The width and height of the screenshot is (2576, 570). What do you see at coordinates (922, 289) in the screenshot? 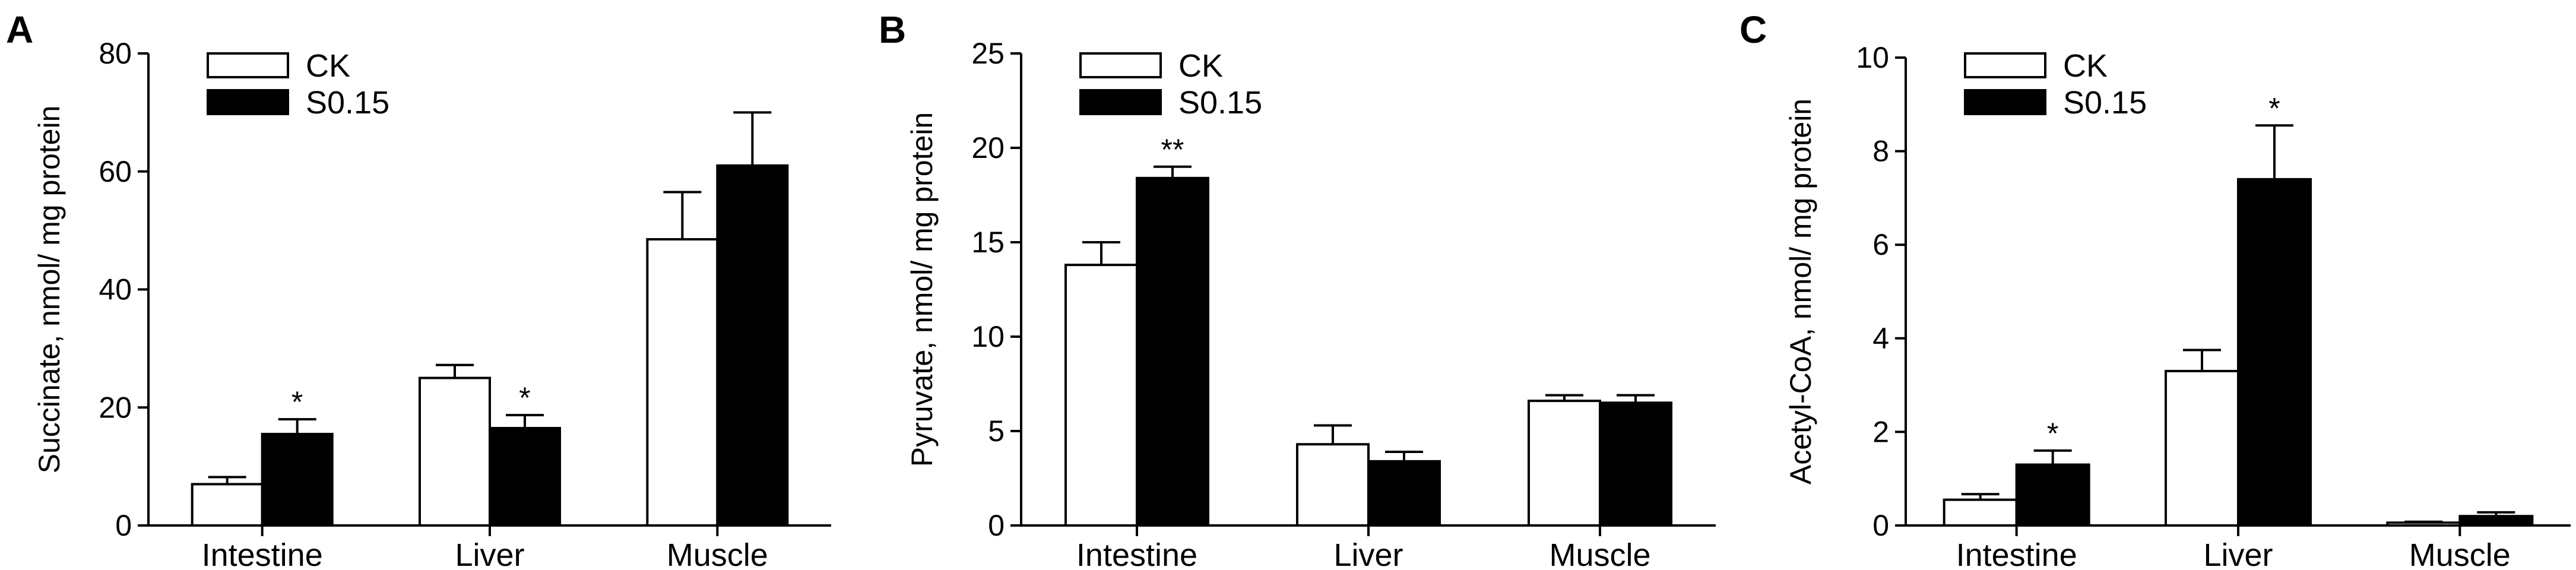
I see `y-axis-label: Pyruvate, nmol/ mg protein` at bounding box center [922, 289].